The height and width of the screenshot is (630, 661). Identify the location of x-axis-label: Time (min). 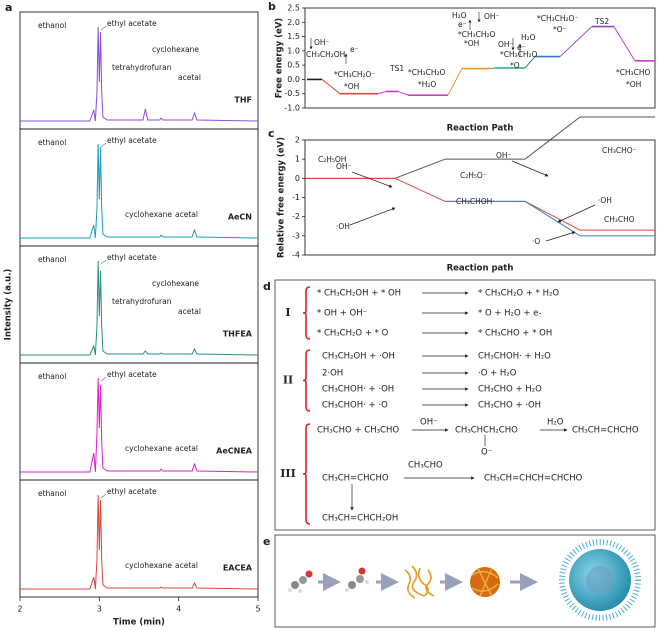
(139, 623).